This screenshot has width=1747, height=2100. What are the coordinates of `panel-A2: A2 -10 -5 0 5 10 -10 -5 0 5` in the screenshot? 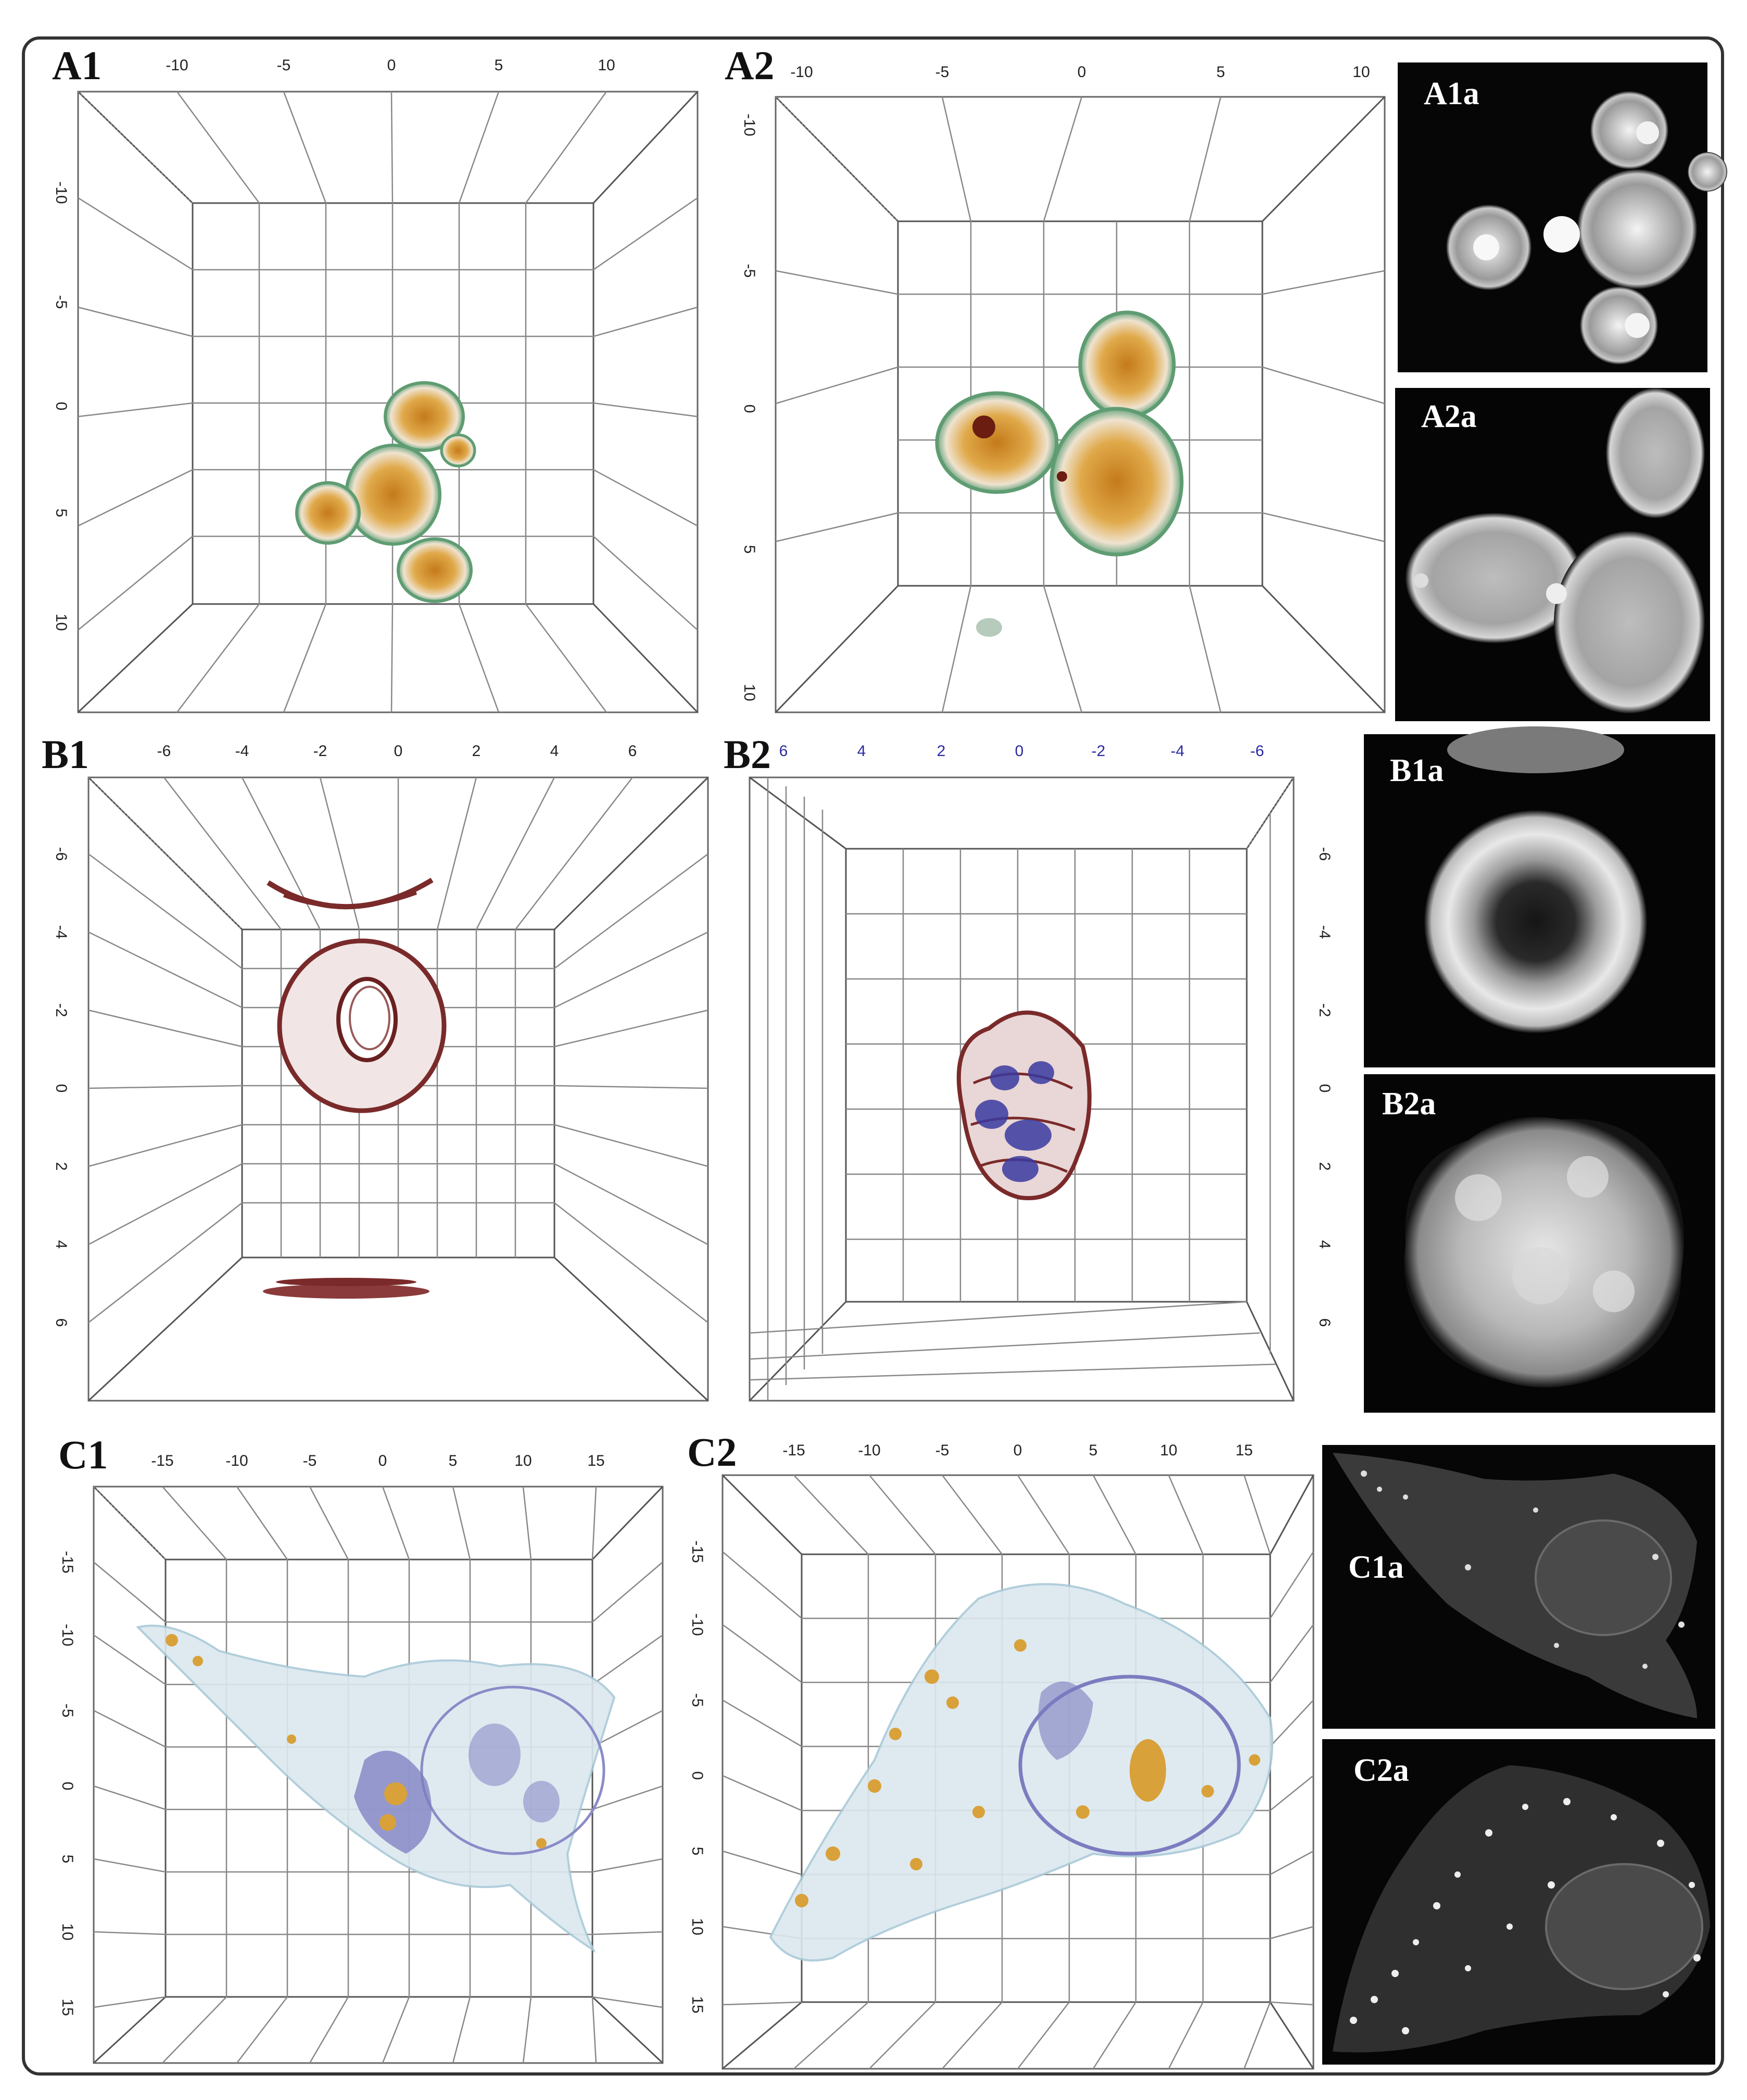 It's located at (1055, 378).